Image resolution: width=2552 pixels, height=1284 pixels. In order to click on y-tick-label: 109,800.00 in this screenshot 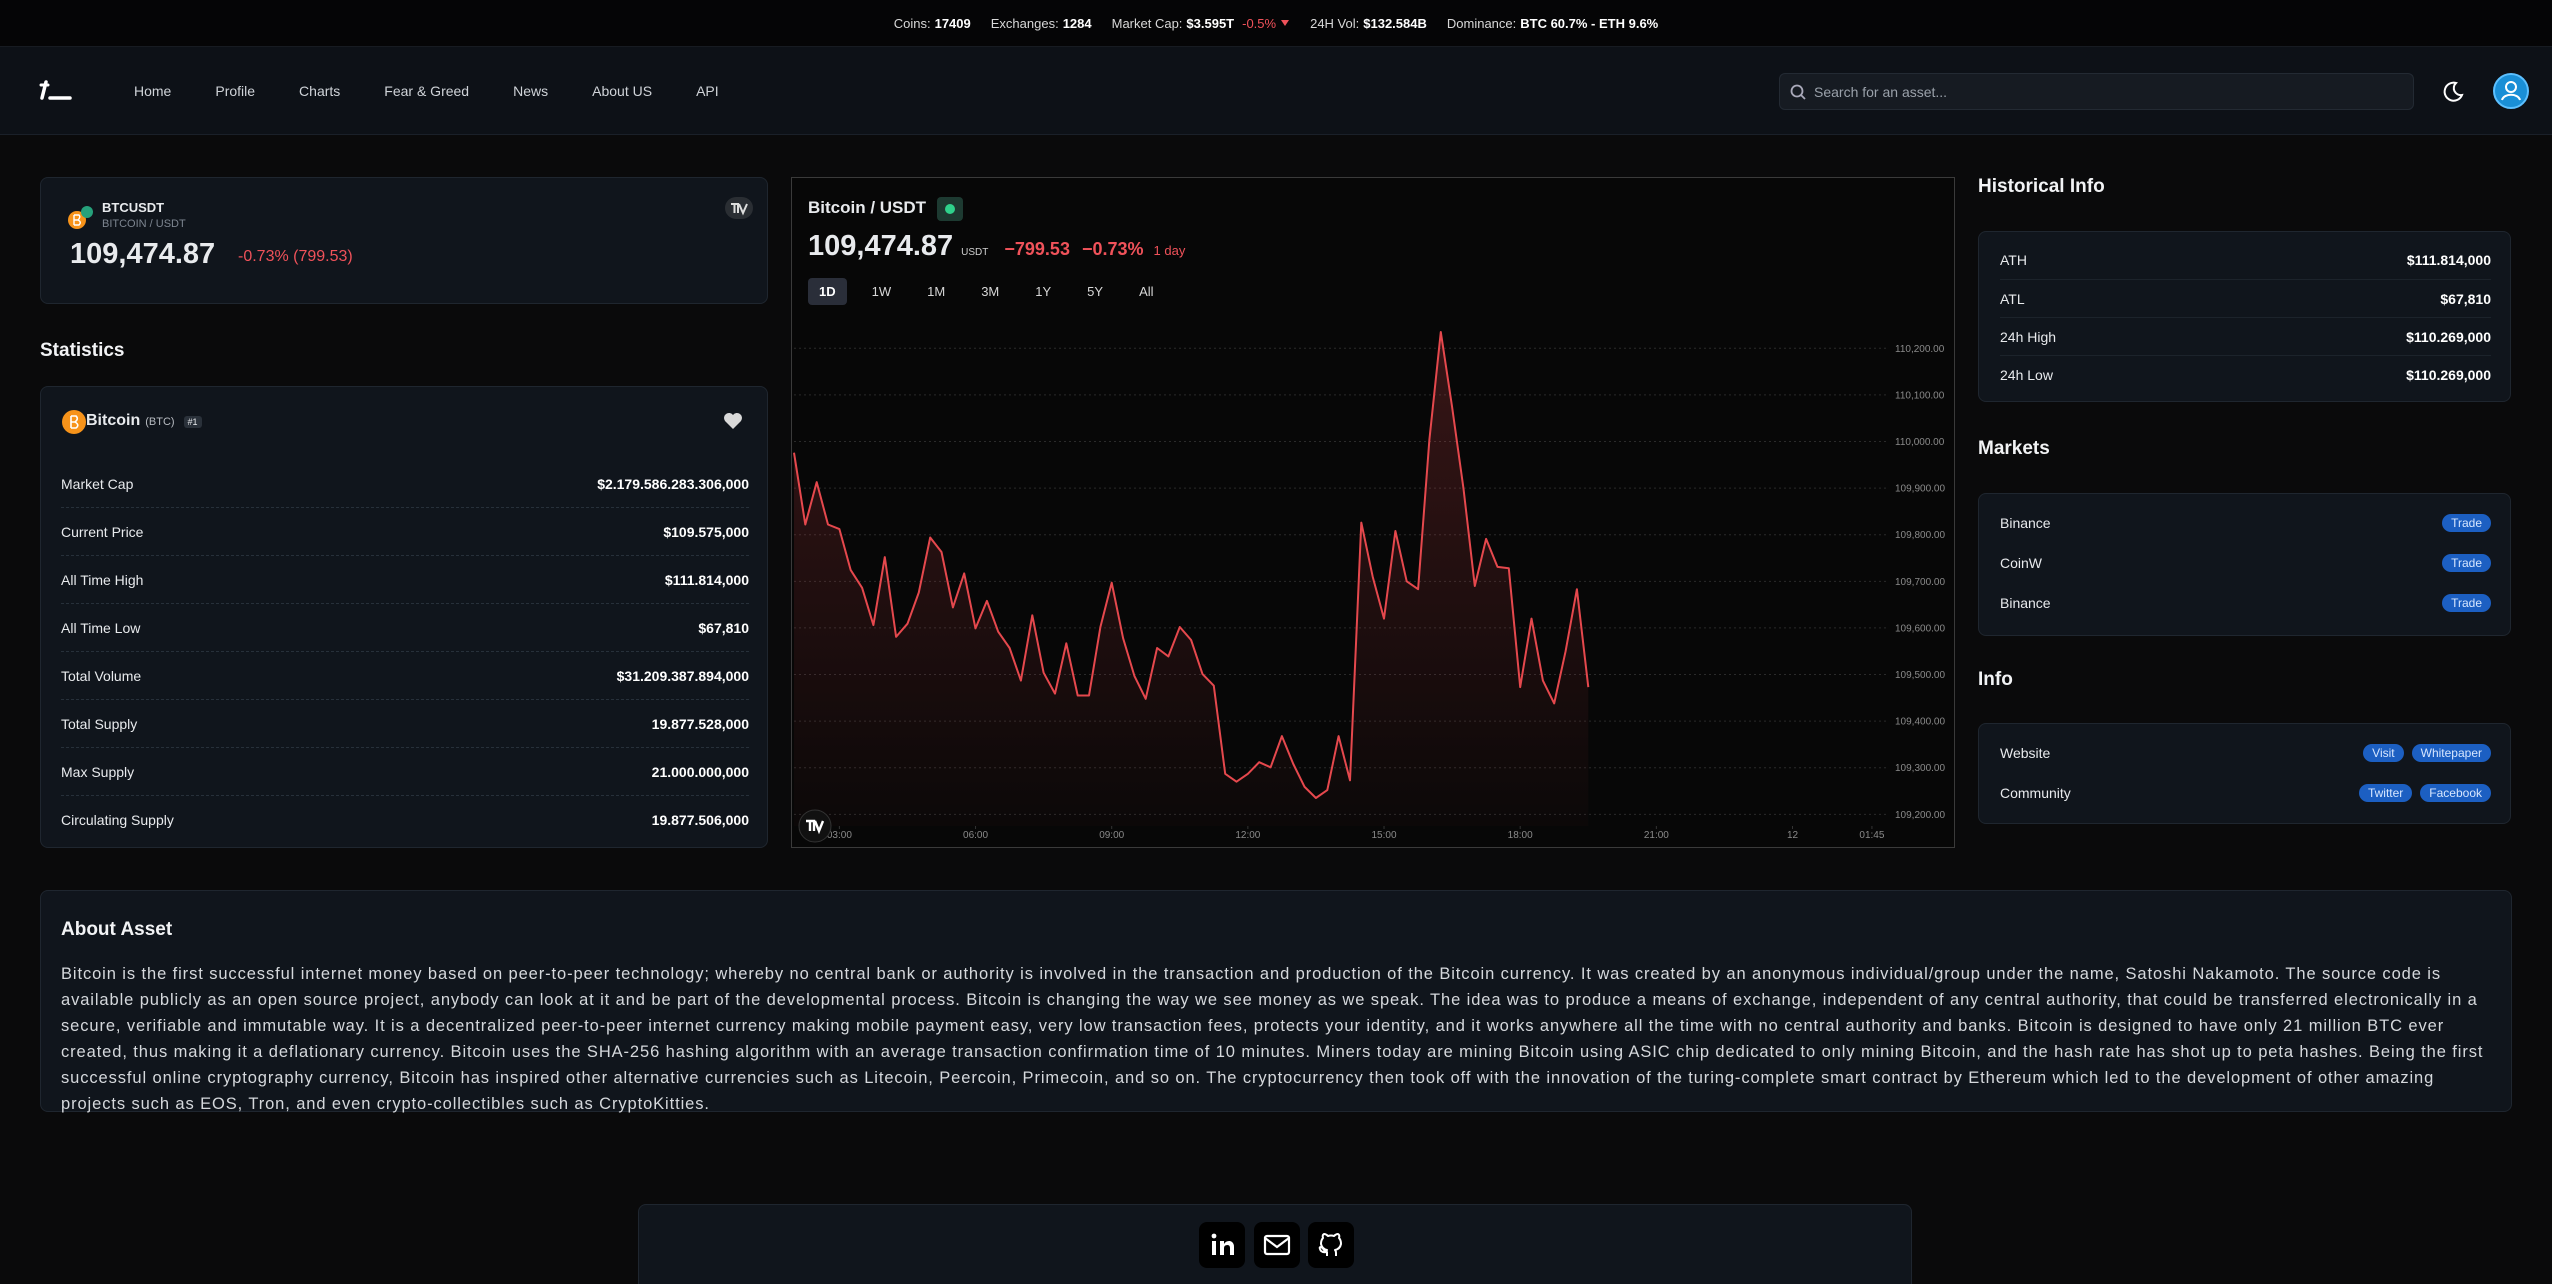, I will do `click(1920, 535)`.